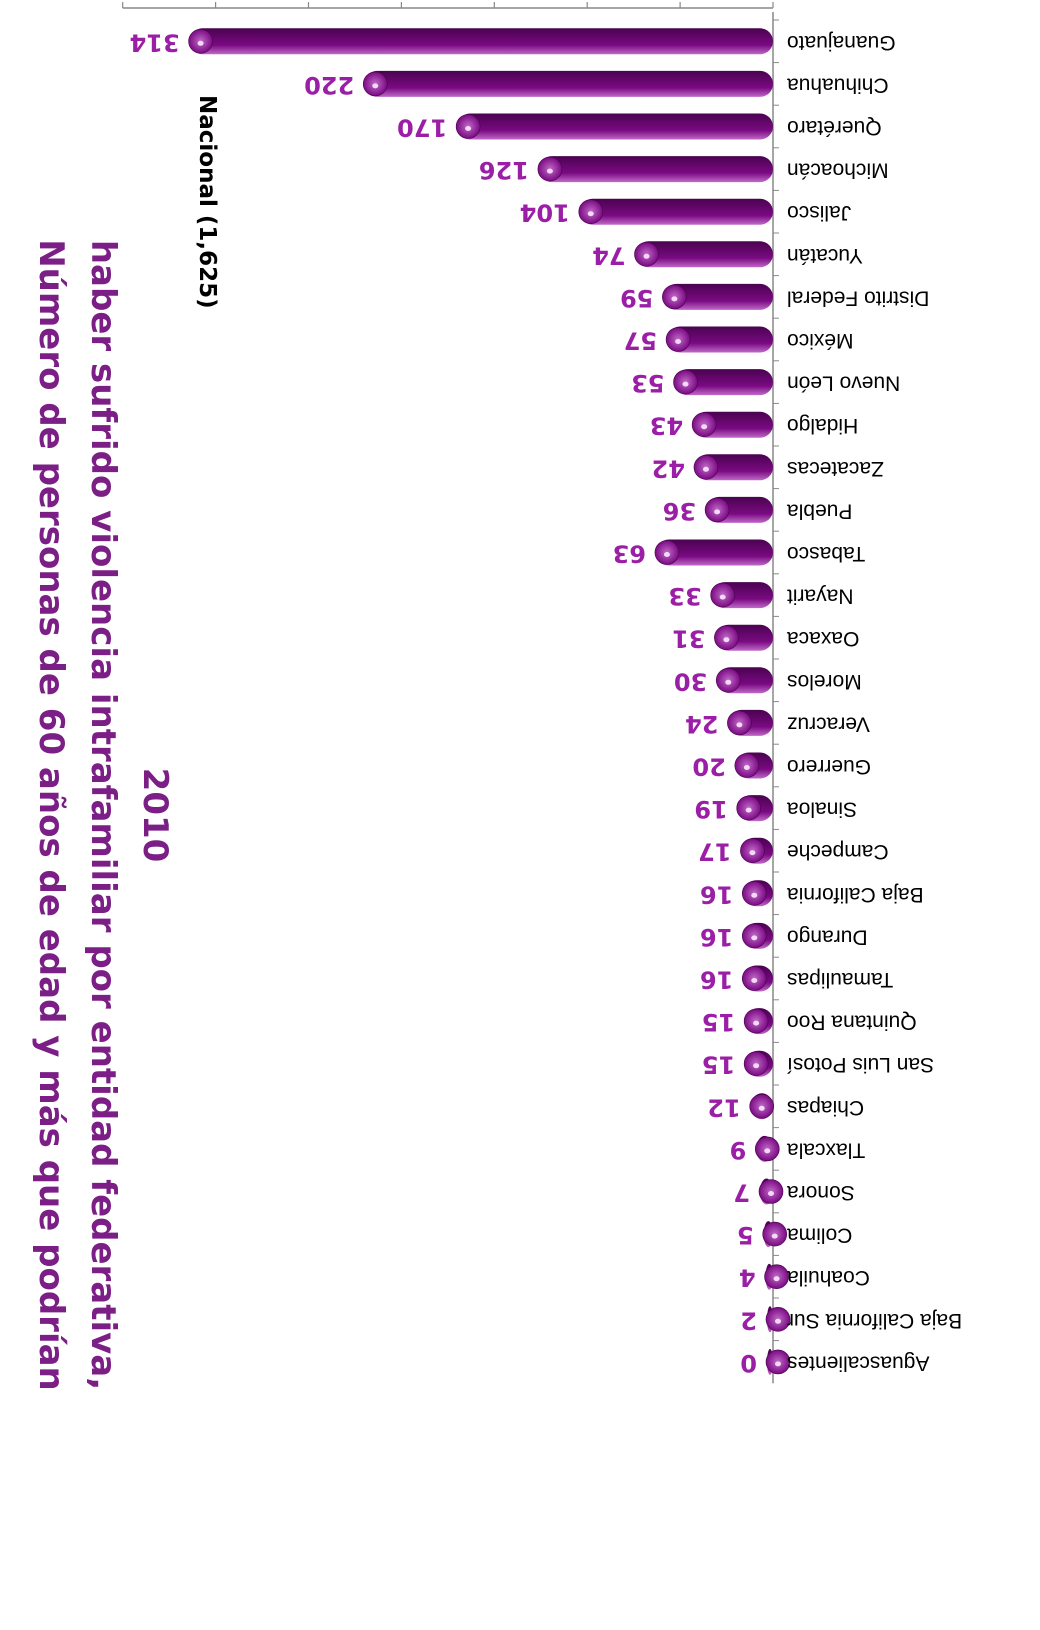 The image size is (1040, 1630). I want to click on category-label: Aguascalientes, so click(858, 1362).